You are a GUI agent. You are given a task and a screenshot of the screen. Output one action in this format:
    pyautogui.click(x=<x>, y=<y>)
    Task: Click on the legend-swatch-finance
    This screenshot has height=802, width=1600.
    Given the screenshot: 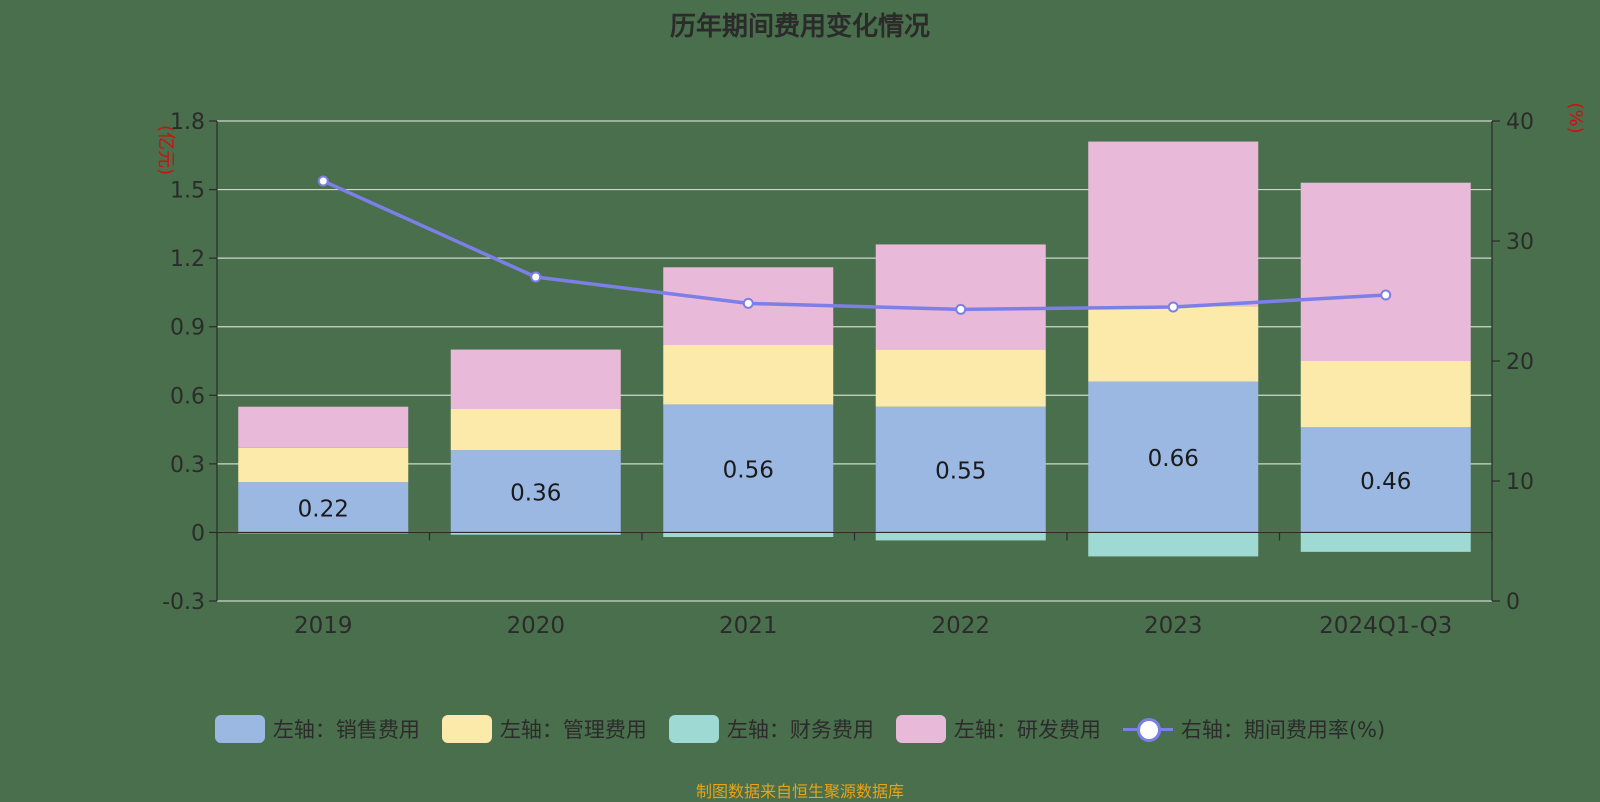 What is the action you would take?
    pyautogui.click(x=693, y=729)
    